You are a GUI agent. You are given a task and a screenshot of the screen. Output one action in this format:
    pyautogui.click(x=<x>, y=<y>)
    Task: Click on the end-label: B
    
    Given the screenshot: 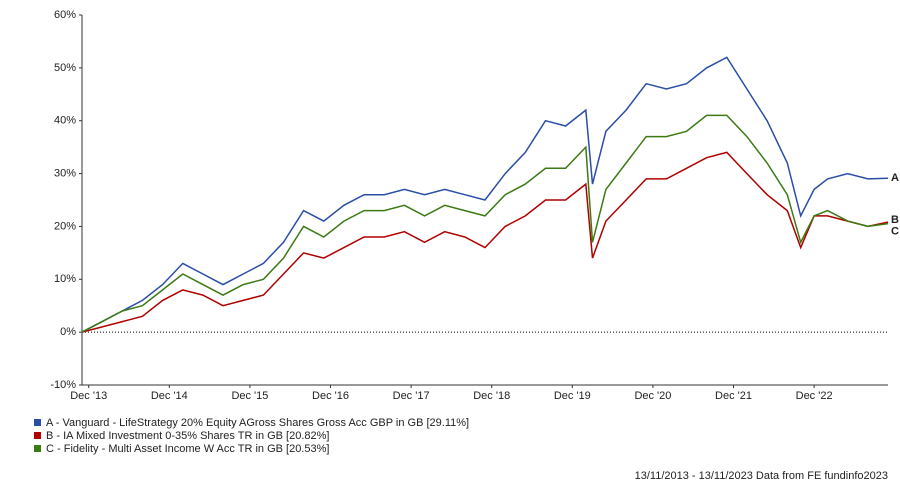 What is the action you would take?
    pyautogui.click(x=895, y=220)
    